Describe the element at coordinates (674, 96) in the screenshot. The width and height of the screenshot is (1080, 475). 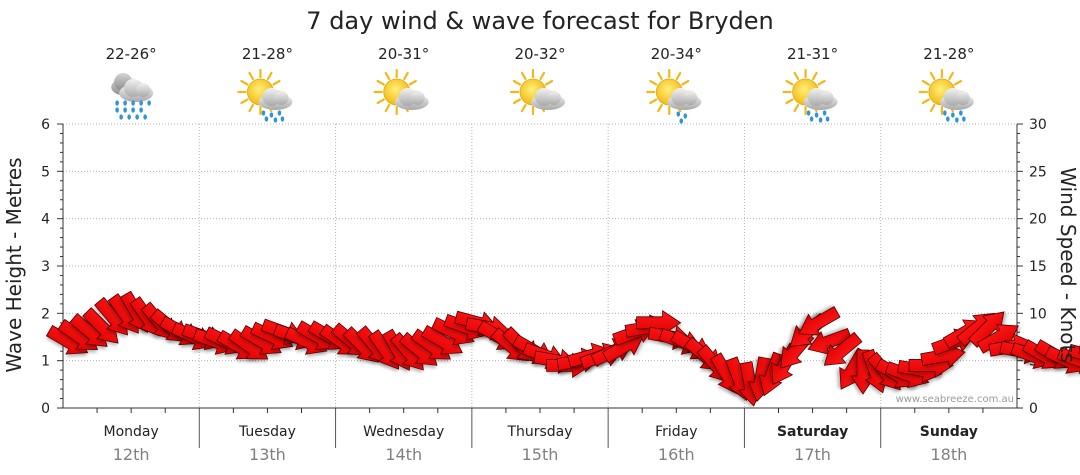
I see `sun-cloud-shower-icon` at that location.